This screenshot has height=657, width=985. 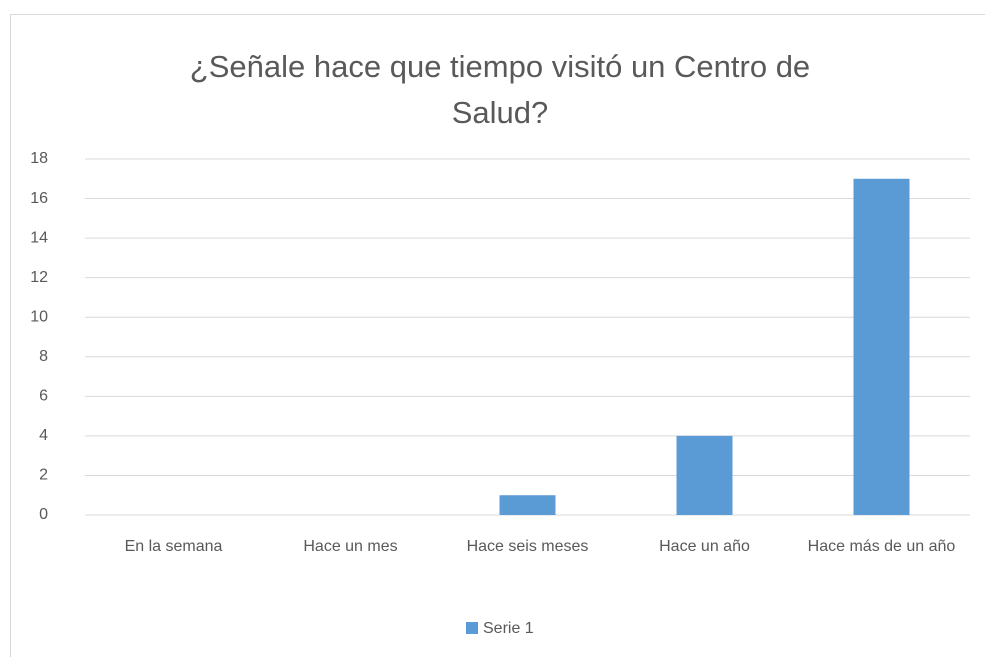 I want to click on legend-swatch, so click(x=472, y=628).